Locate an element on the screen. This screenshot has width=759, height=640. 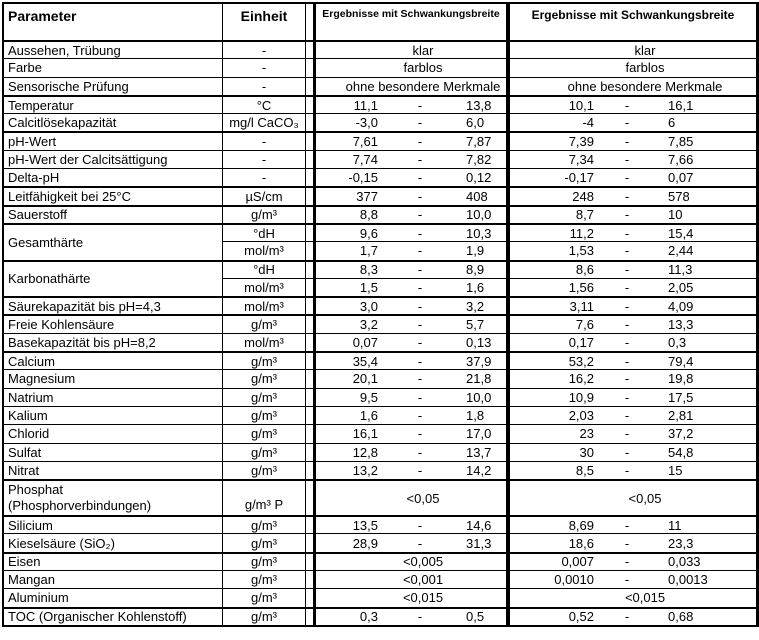
result-row: 10,1 - 16,1 is located at coordinates (633, 104).